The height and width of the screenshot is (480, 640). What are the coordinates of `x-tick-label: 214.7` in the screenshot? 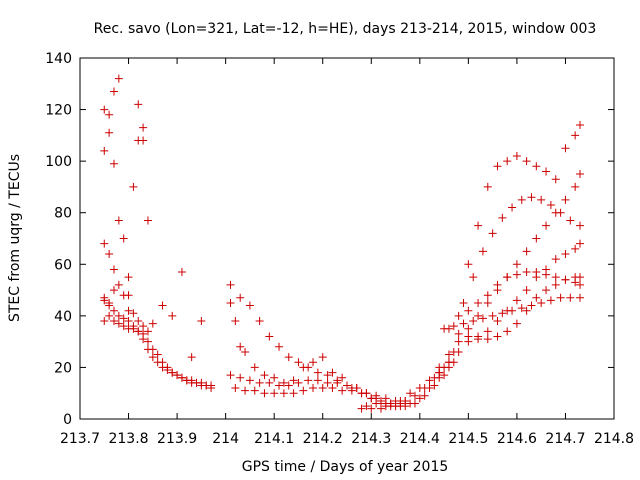 It's located at (565, 439).